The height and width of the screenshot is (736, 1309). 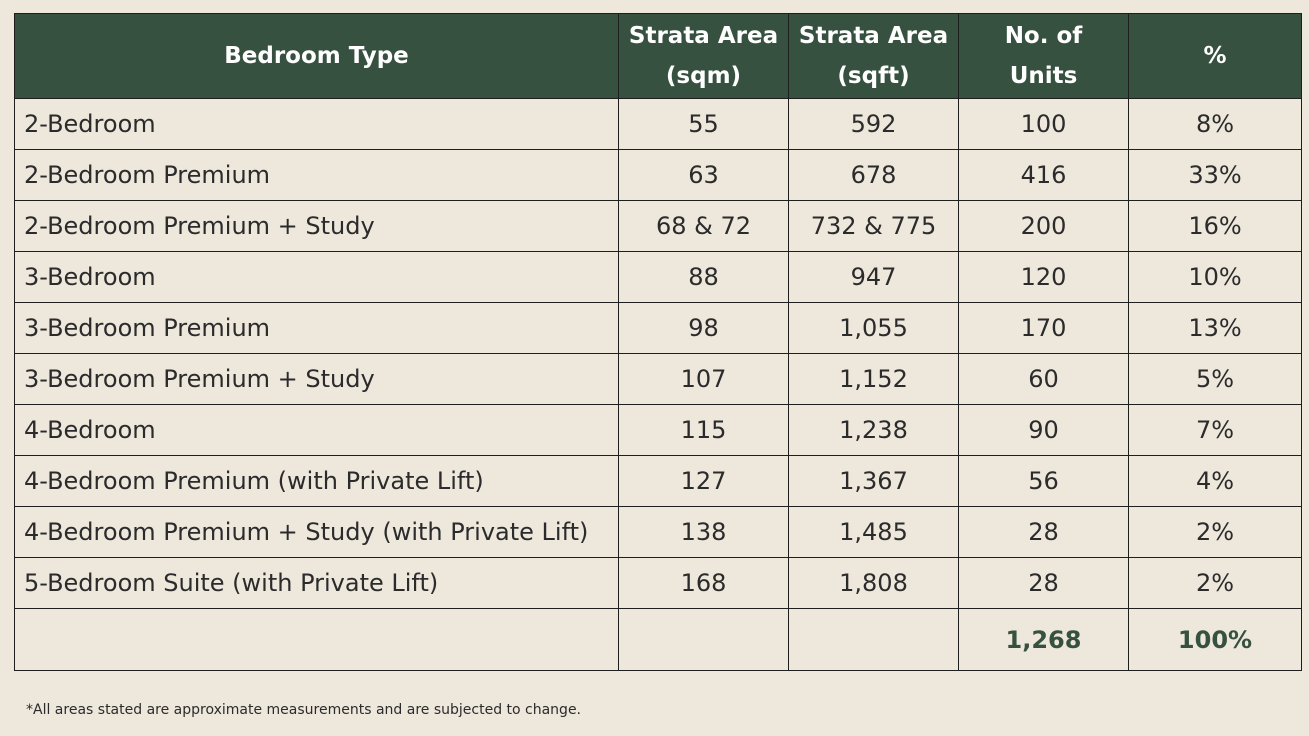 I want to click on strata-sqm-cell: 107, so click(x=703, y=379).